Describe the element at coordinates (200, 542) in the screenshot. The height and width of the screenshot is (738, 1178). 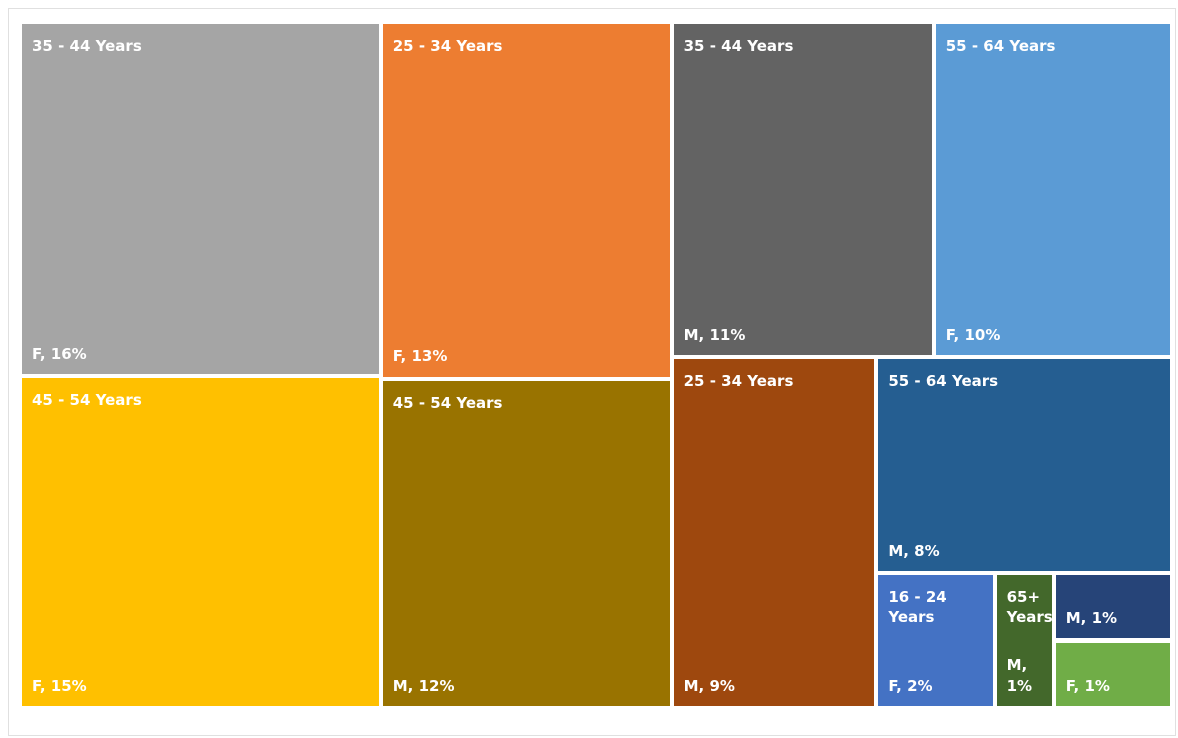
I see `tile: 45 - 54 Years F, 15%` at that location.